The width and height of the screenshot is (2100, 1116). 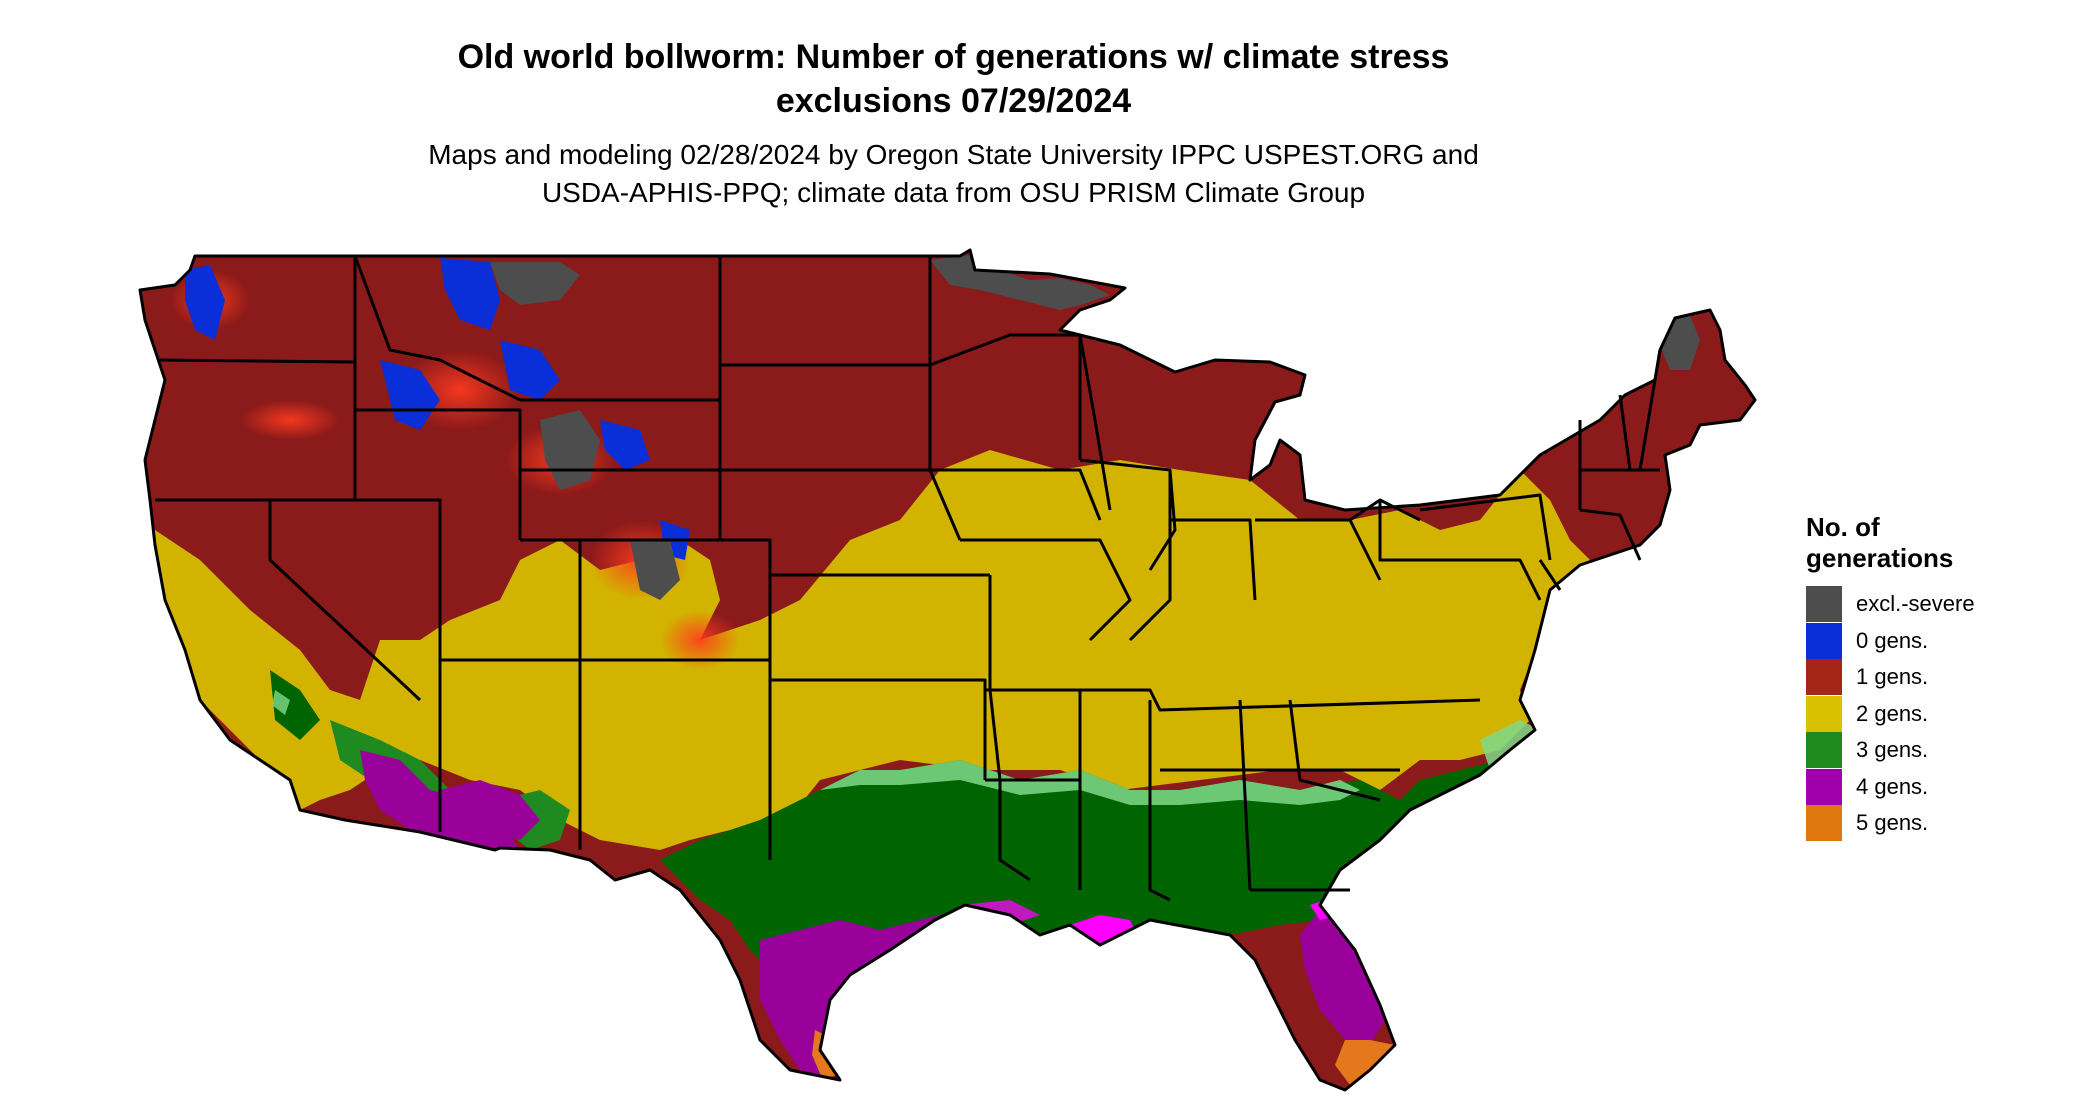 I want to click on legend-label-2-gens: 2 gens., so click(x=1892, y=713).